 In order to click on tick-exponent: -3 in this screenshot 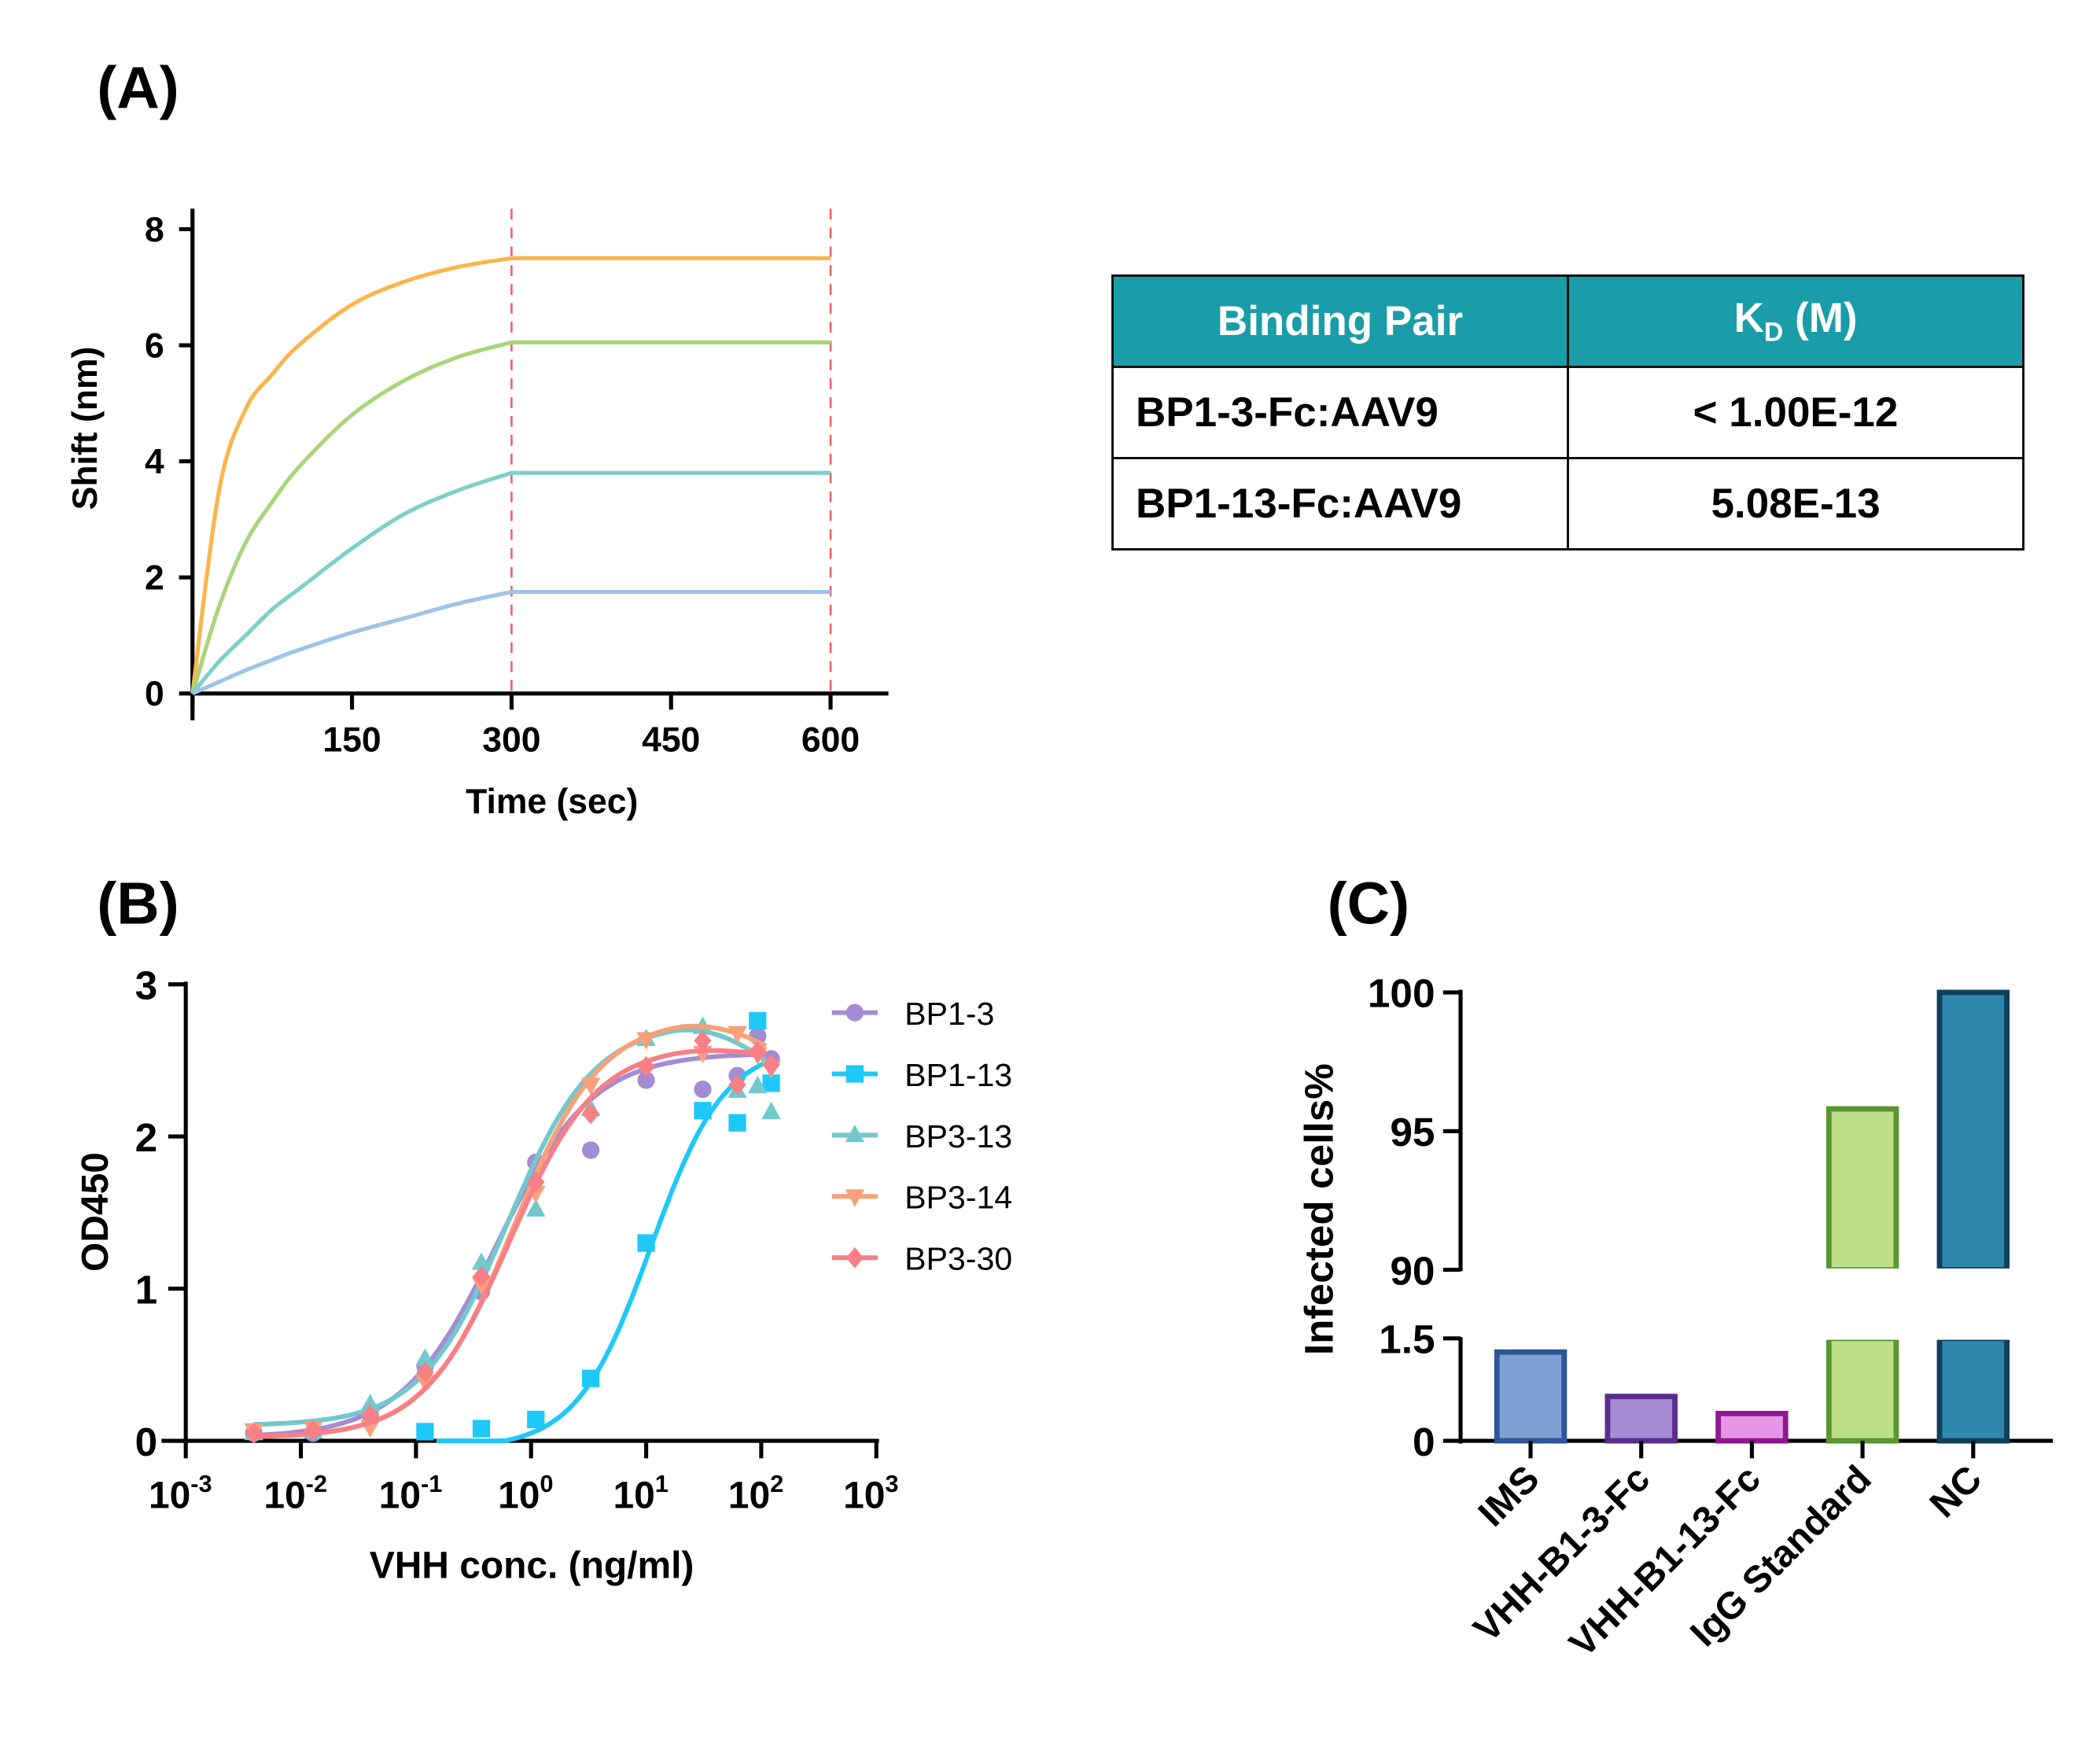, I will do `click(201, 1483)`.